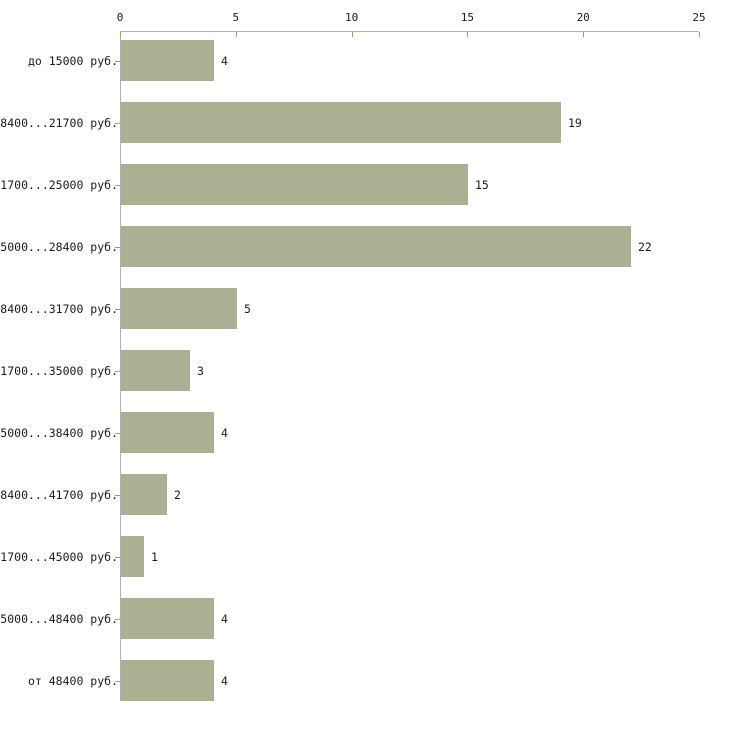 The width and height of the screenshot is (730, 730). I want to click on x-tick-label-20: 20, so click(583, 17).